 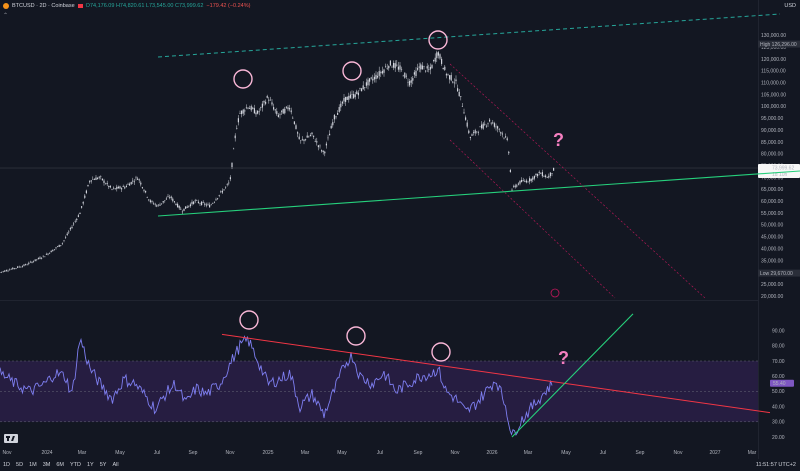 I want to click on price-tick-label: 70,000.00, so click(x=772, y=178).